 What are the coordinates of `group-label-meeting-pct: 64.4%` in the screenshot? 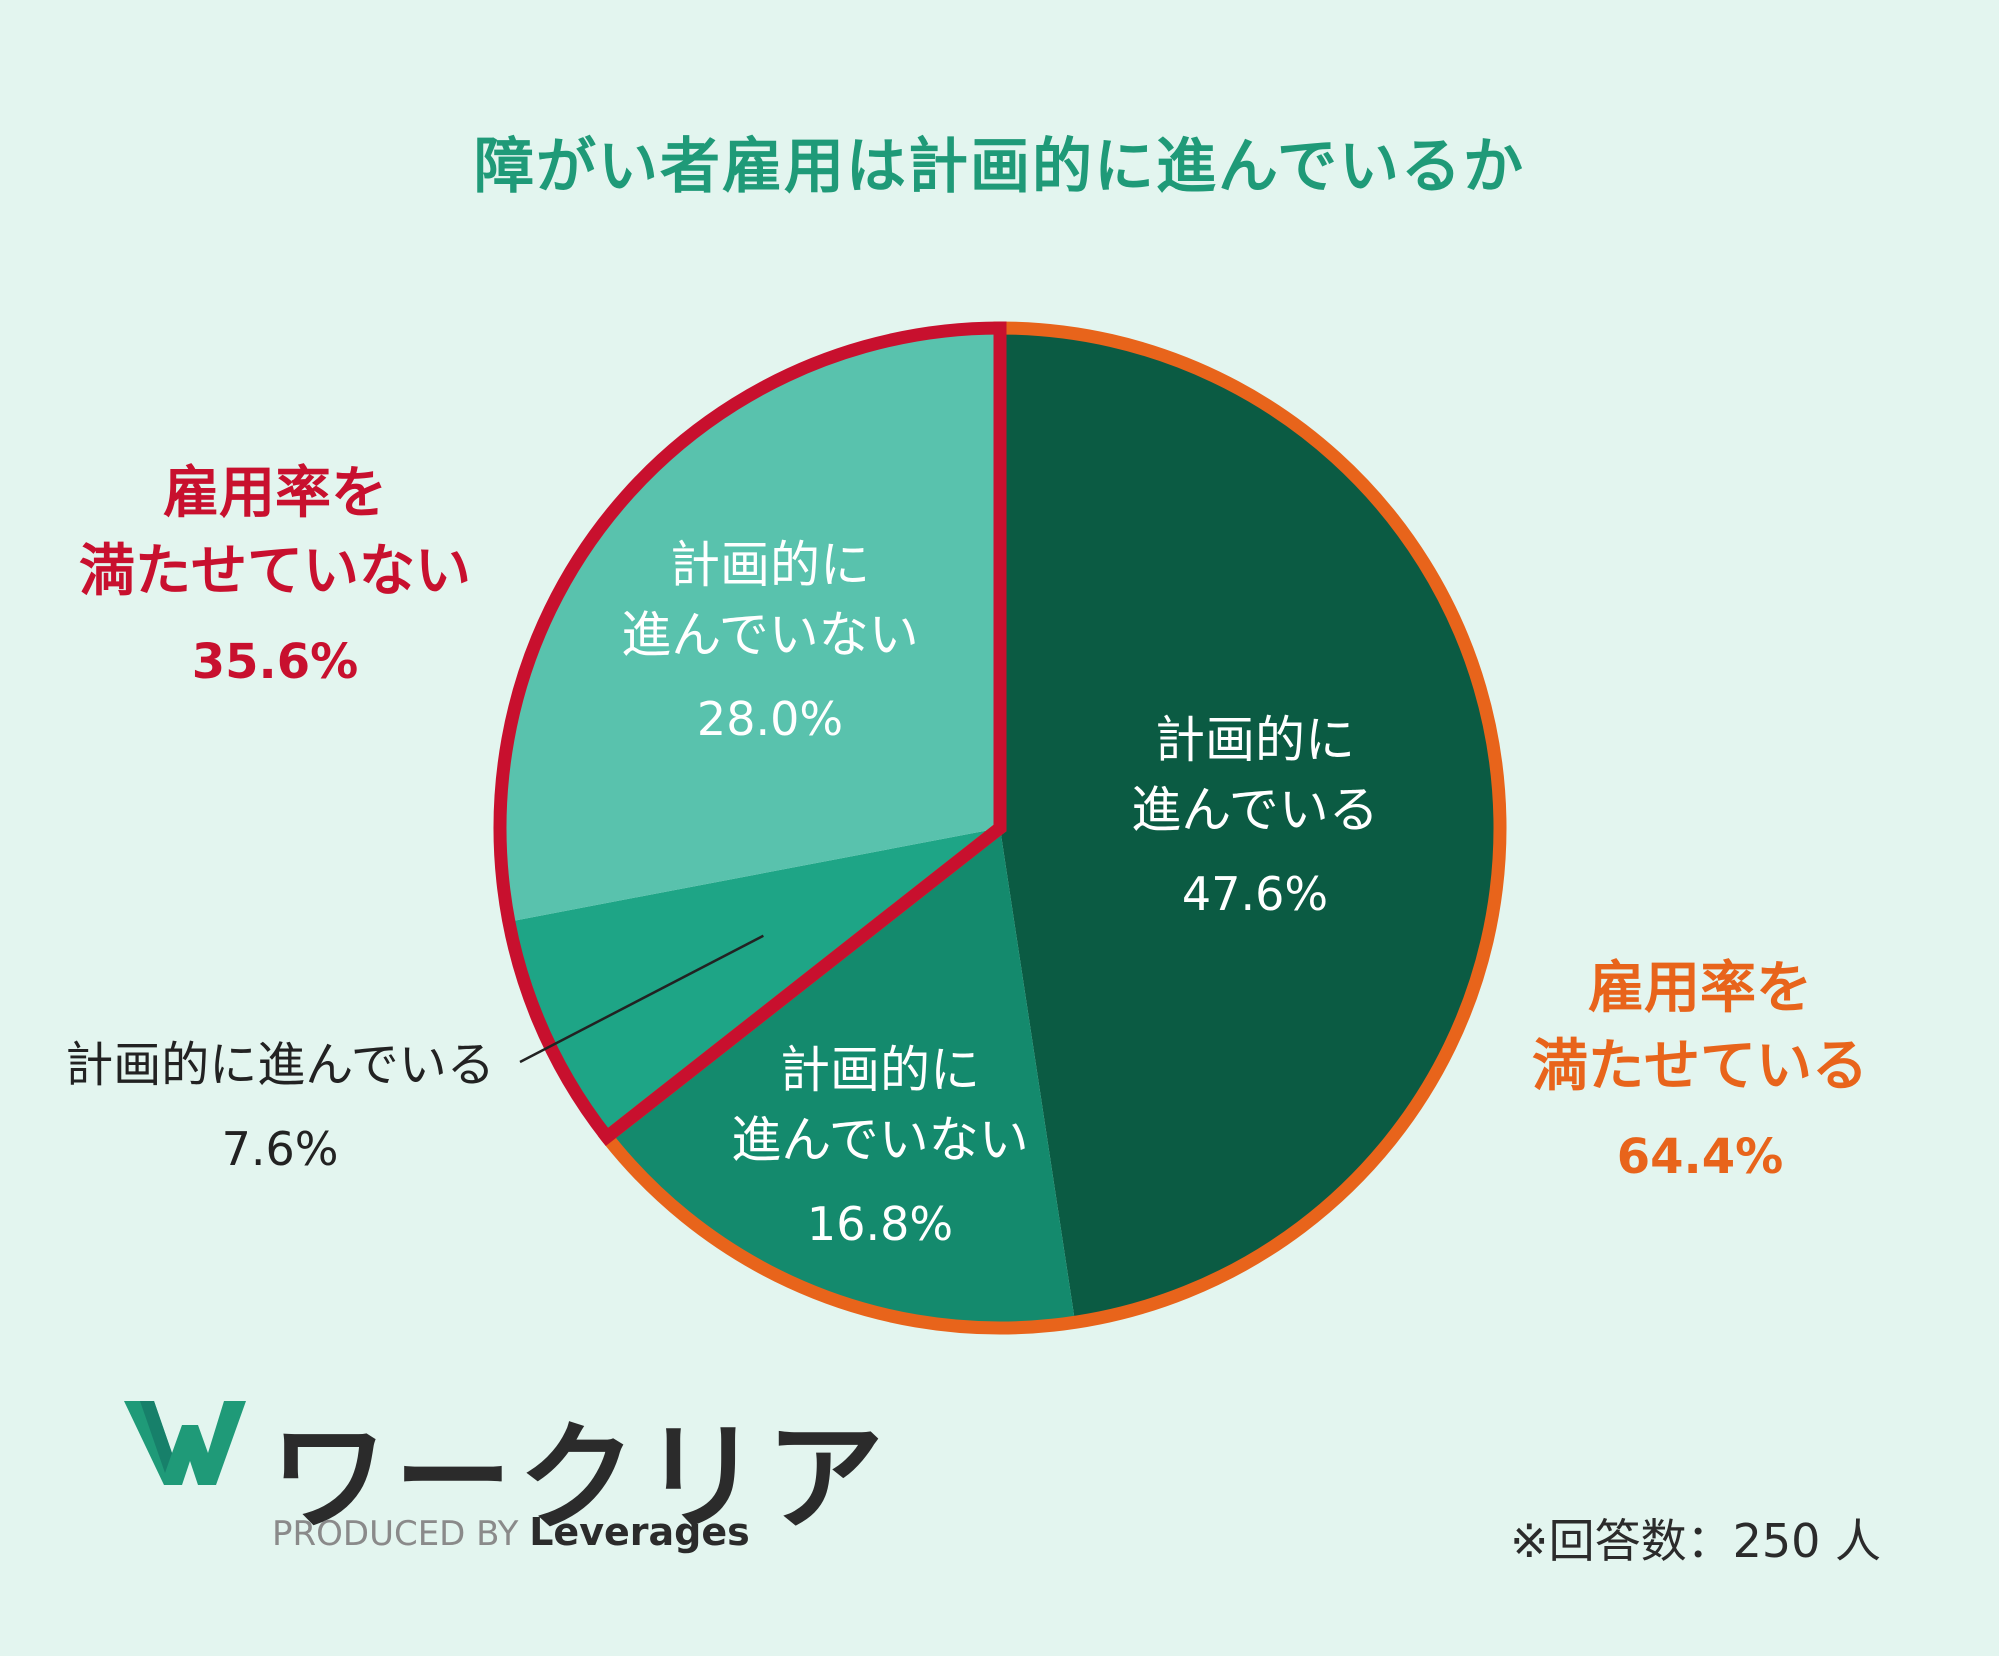 It's located at (1700, 1157).